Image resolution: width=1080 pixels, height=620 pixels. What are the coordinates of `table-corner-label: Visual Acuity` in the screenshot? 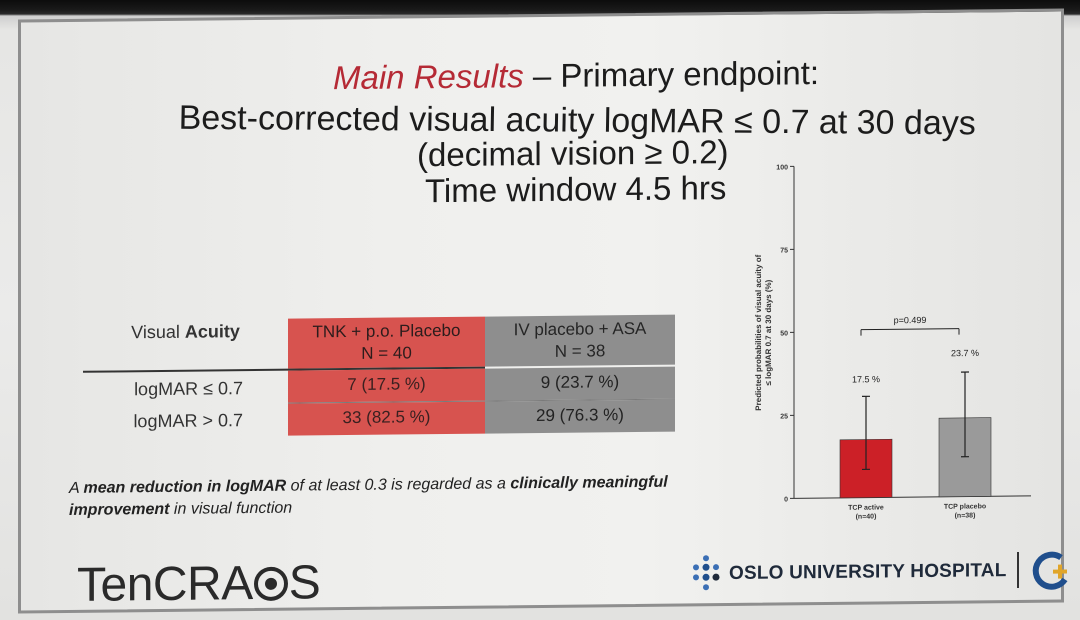 It's located at (185, 345).